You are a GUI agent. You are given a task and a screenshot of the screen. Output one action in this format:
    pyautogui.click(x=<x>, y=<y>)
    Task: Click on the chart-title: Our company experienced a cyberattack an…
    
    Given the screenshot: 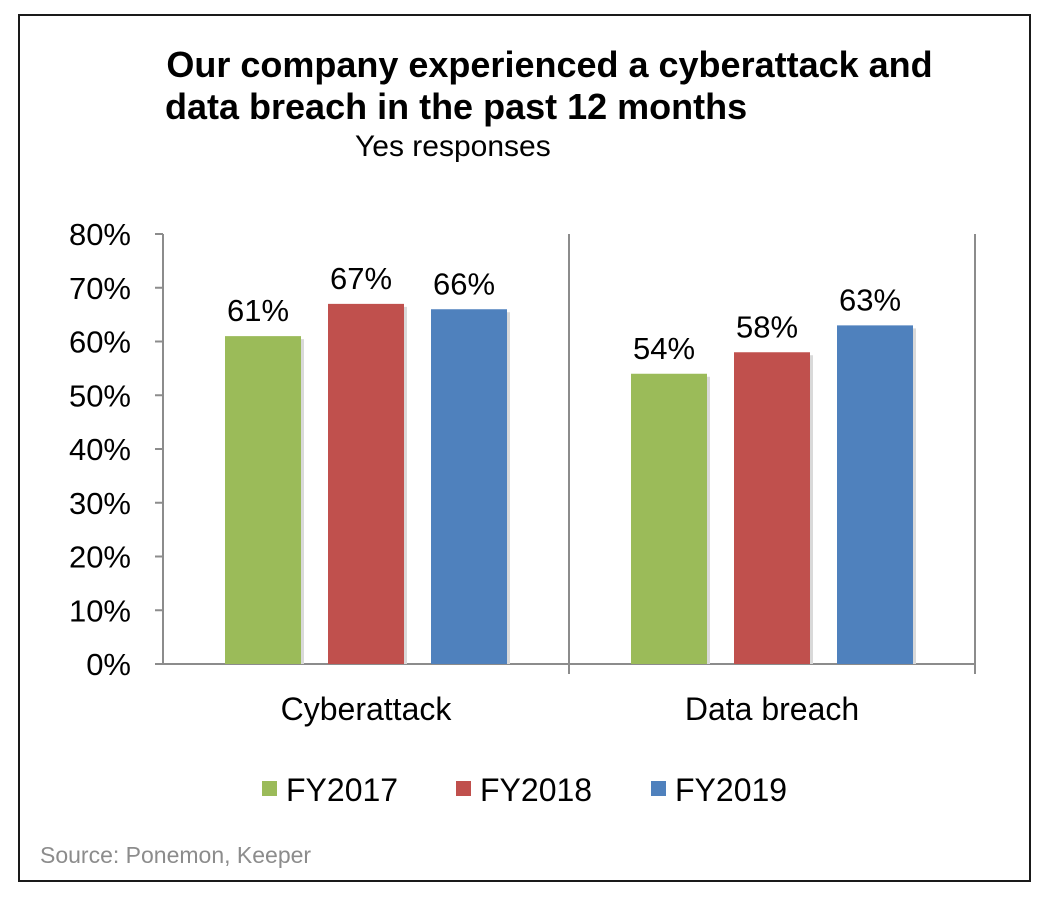 What is the action you would take?
    pyautogui.click(x=528, y=86)
    